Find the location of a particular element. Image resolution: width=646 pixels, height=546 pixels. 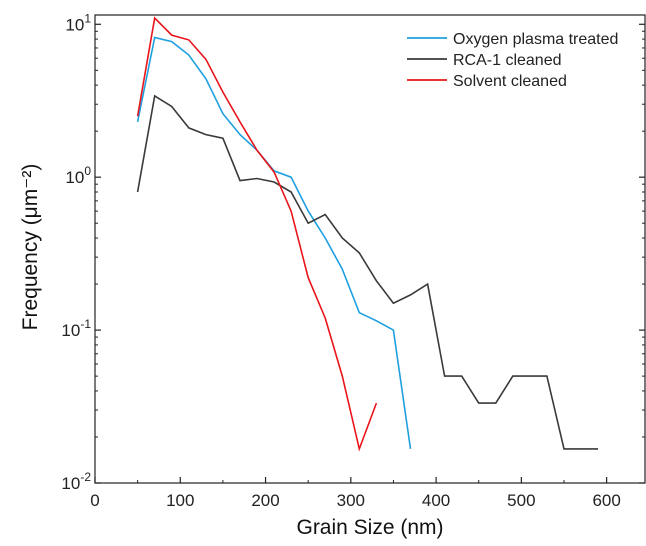

y-tick-label: 10¹ is located at coordinates (78, 22).